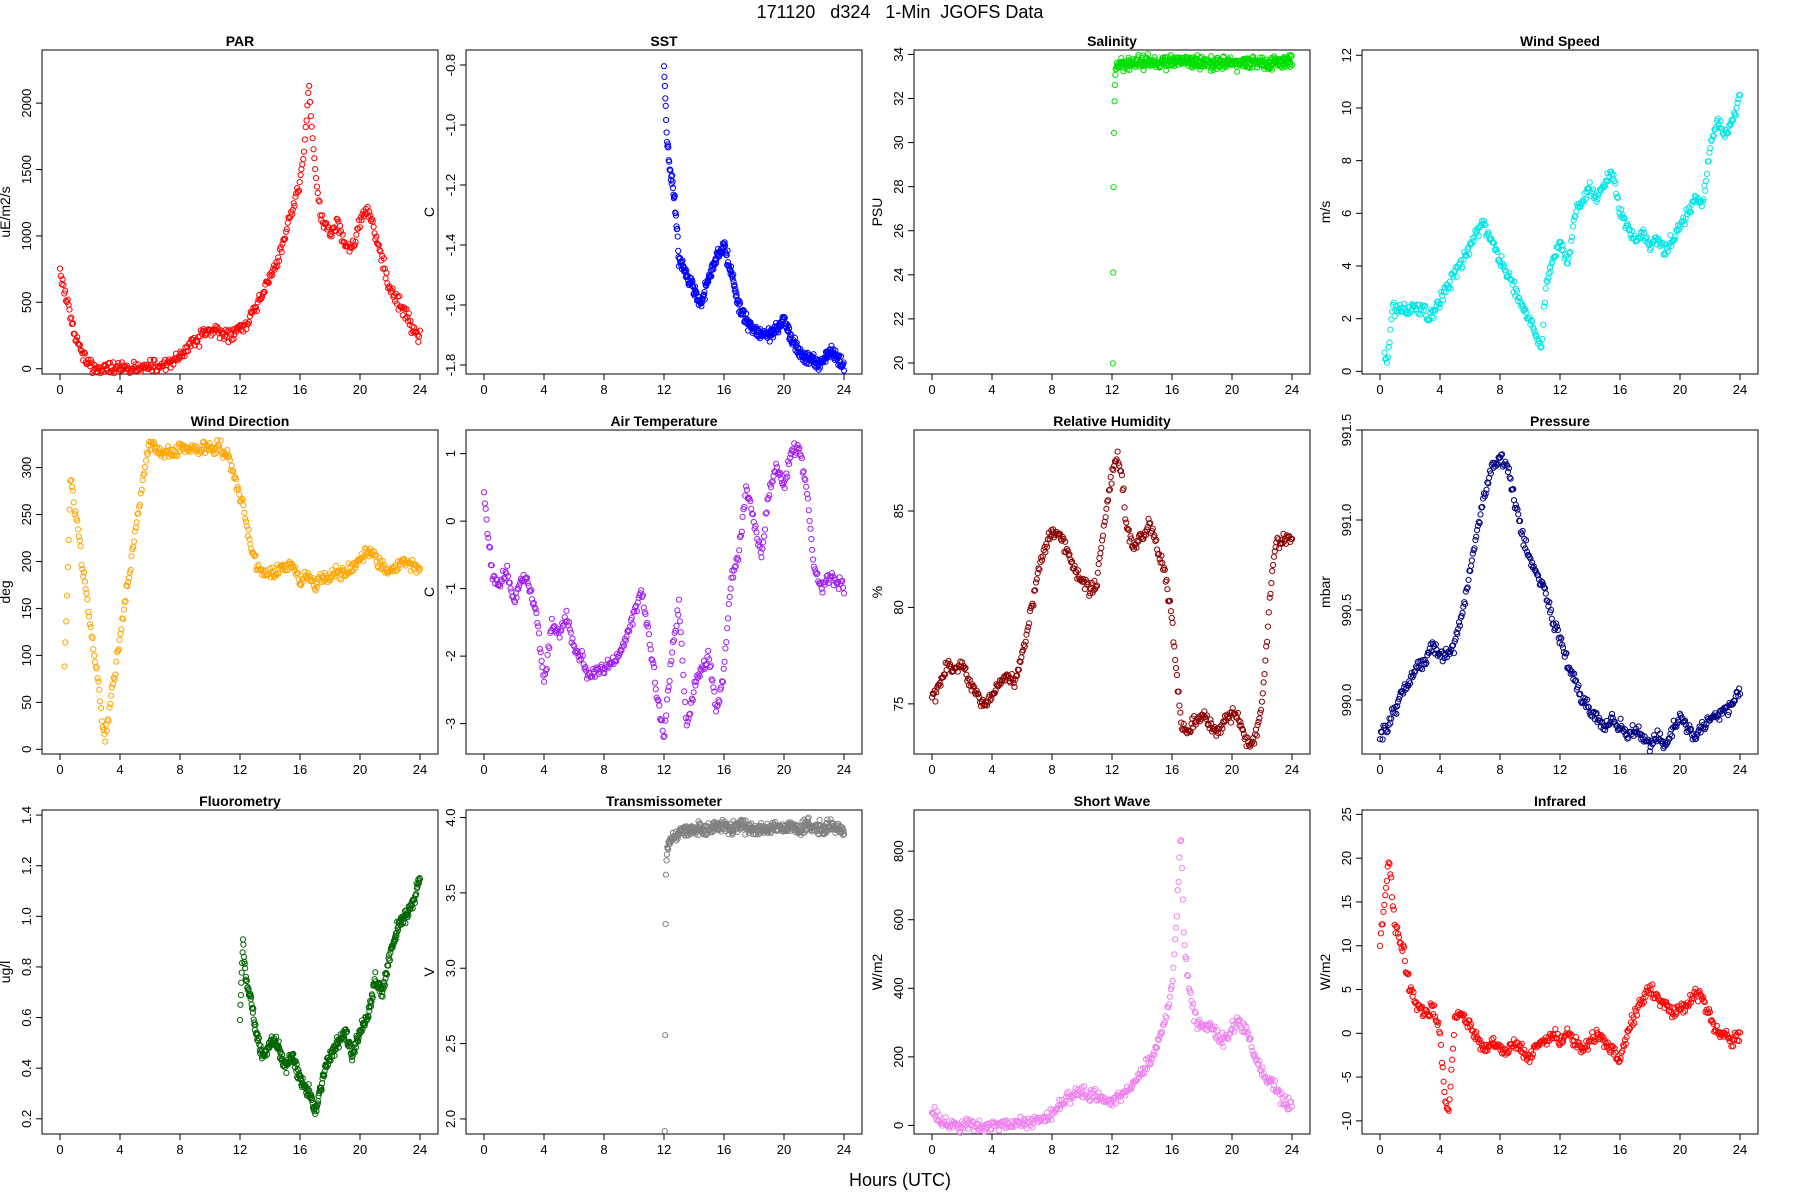 Image resolution: width=1800 pixels, height=1200 pixels. What do you see at coordinates (240, 972) in the screenshot?
I see `plot-frame` at bounding box center [240, 972].